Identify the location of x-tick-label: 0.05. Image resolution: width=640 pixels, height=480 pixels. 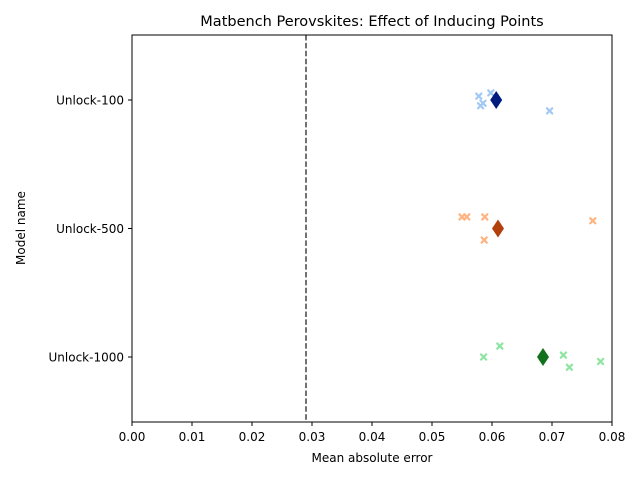
(432, 437).